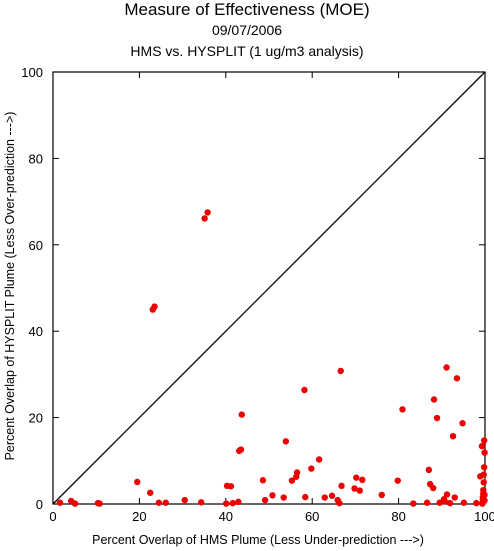 The image size is (494, 551). What do you see at coordinates (312, 516) in the screenshot?
I see `x-tick-label: 60` at bounding box center [312, 516].